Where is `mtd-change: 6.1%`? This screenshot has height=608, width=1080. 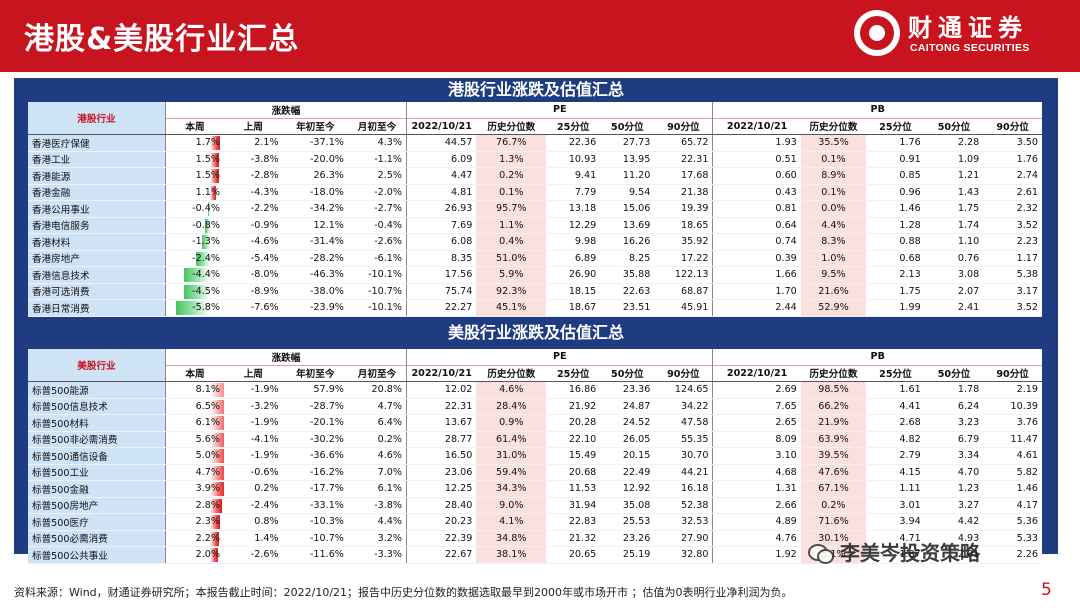 mtd-change: 6.1% is located at coordinates (377, 489).